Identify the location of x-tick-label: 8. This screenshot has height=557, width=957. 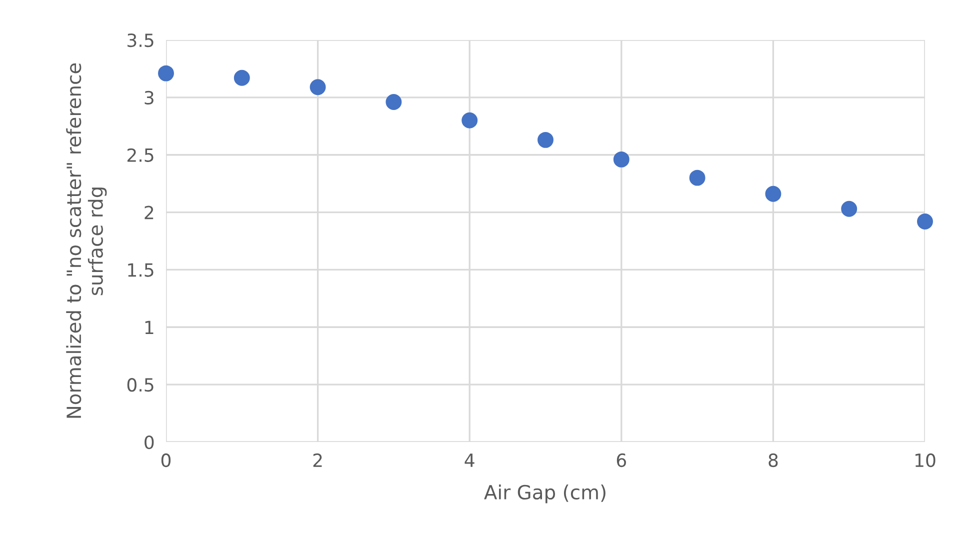
(773, 460).